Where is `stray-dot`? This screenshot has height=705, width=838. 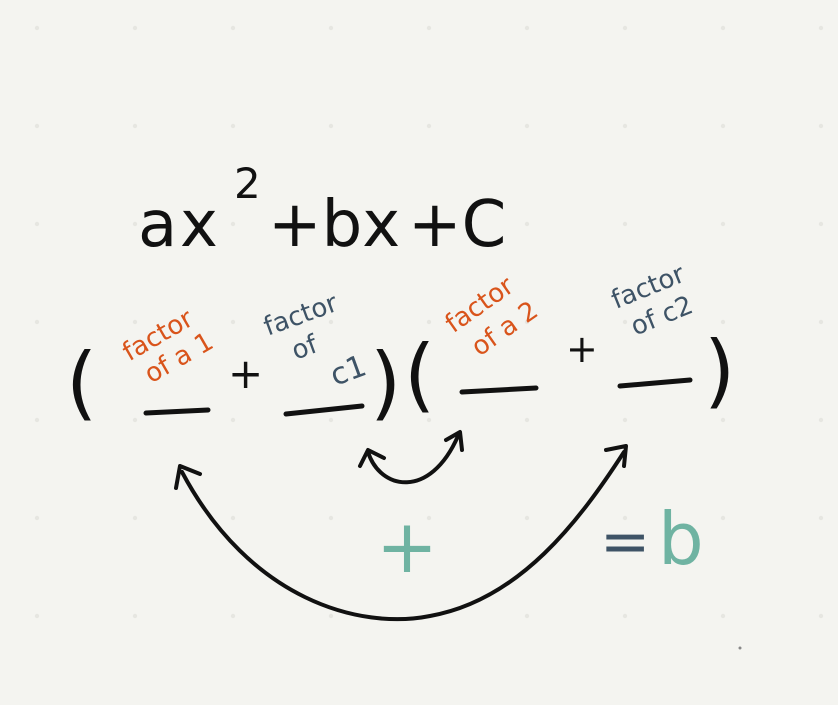
stray-dot is located at coordinates (740, 648).